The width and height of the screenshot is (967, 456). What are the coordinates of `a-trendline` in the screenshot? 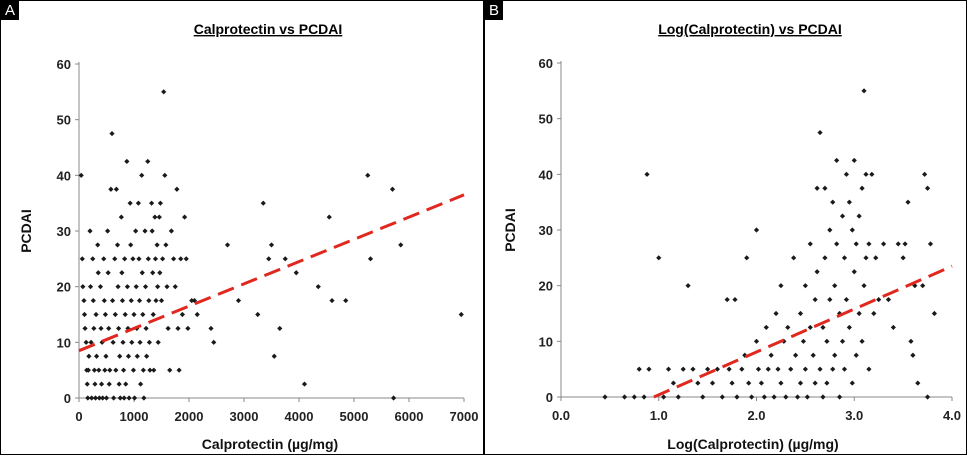 It's located at (271, 273).